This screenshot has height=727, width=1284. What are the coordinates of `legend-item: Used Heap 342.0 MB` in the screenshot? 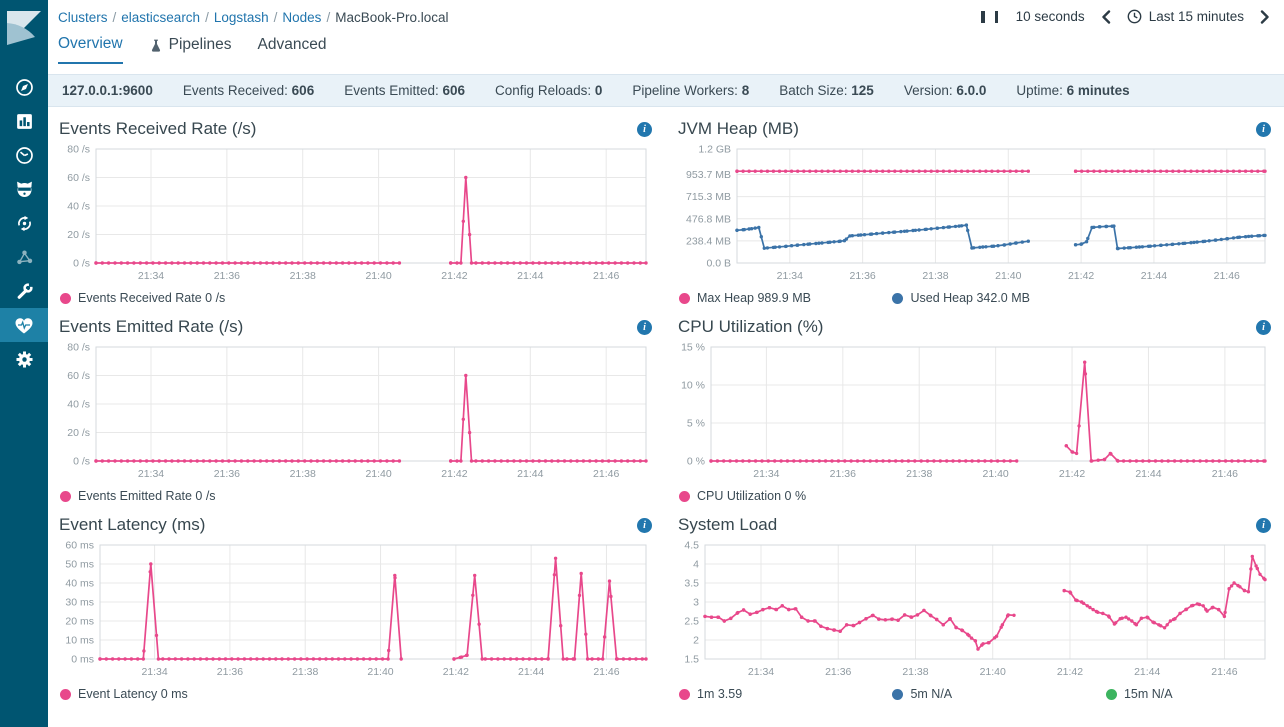 It's located at (961, 298).